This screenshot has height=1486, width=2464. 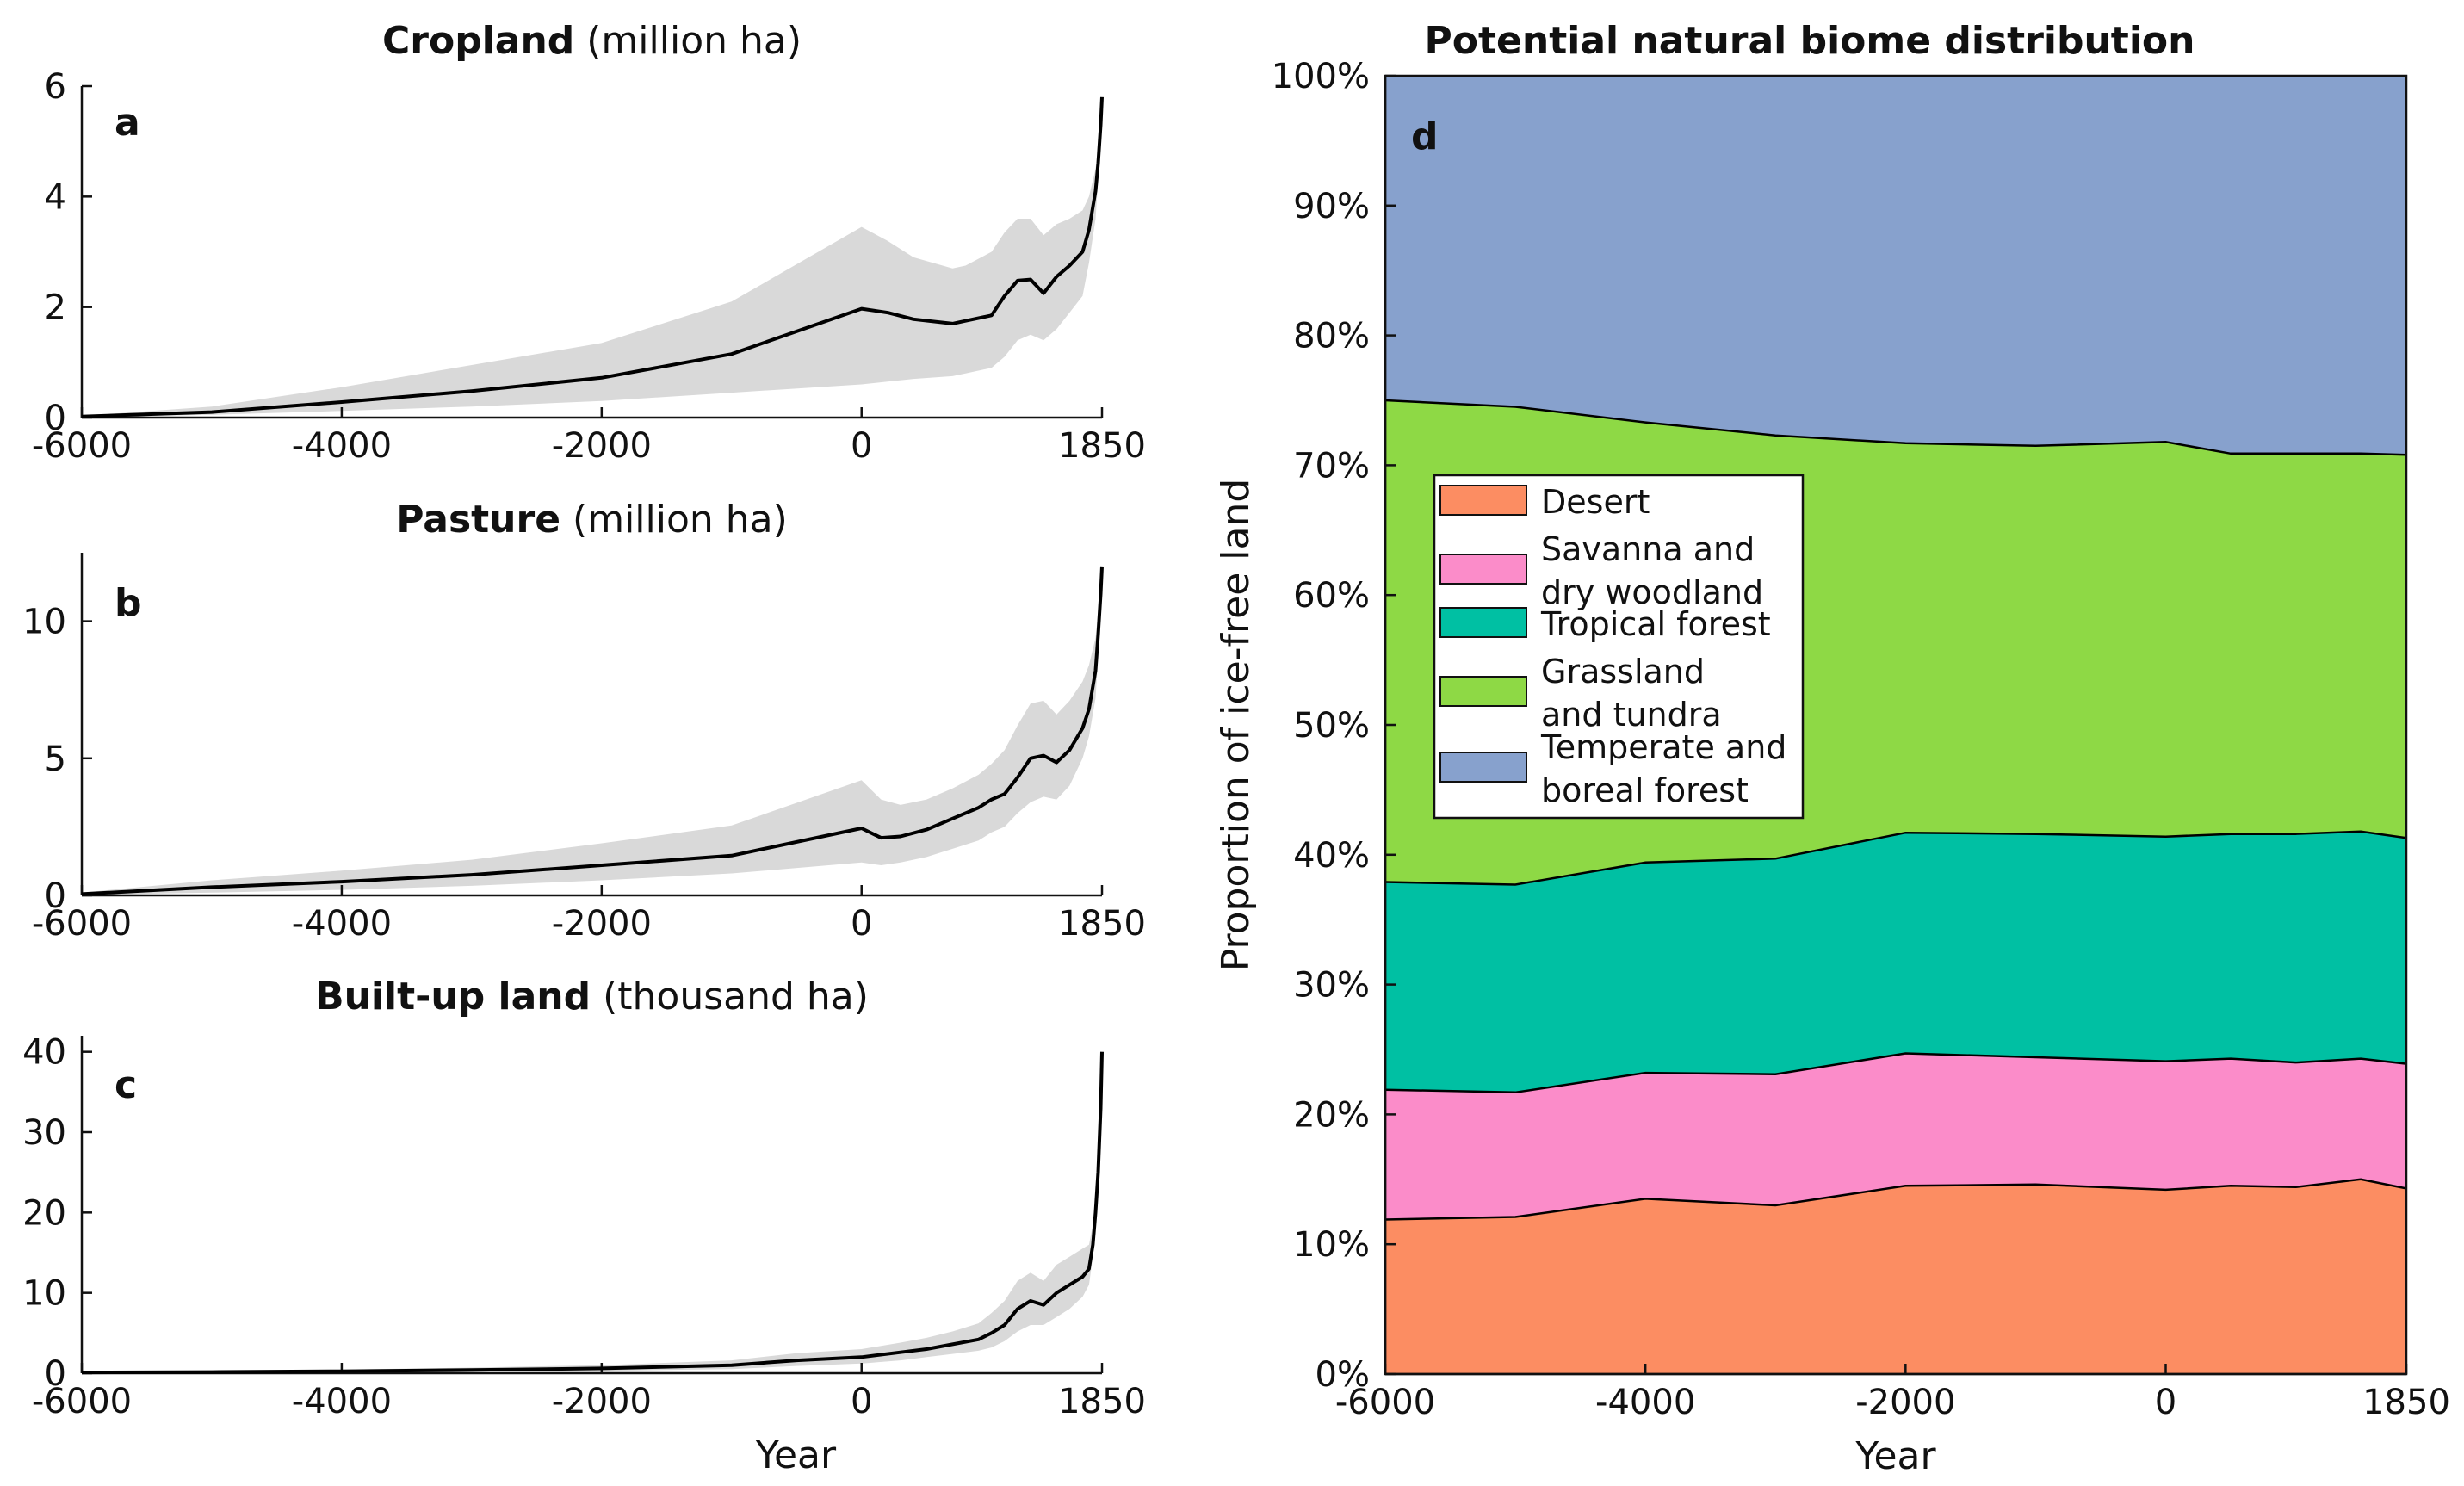 What do you see at coordinates (1331, 466) in the screenshot?
I see `y-tick-label: 70%` at bounding box center [1331, 466].